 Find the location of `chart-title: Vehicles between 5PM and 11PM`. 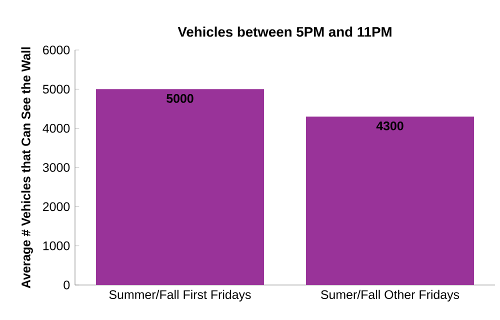

chart-title: Vehicles between 5PM and 11PM is located at coordinates (285, 31).